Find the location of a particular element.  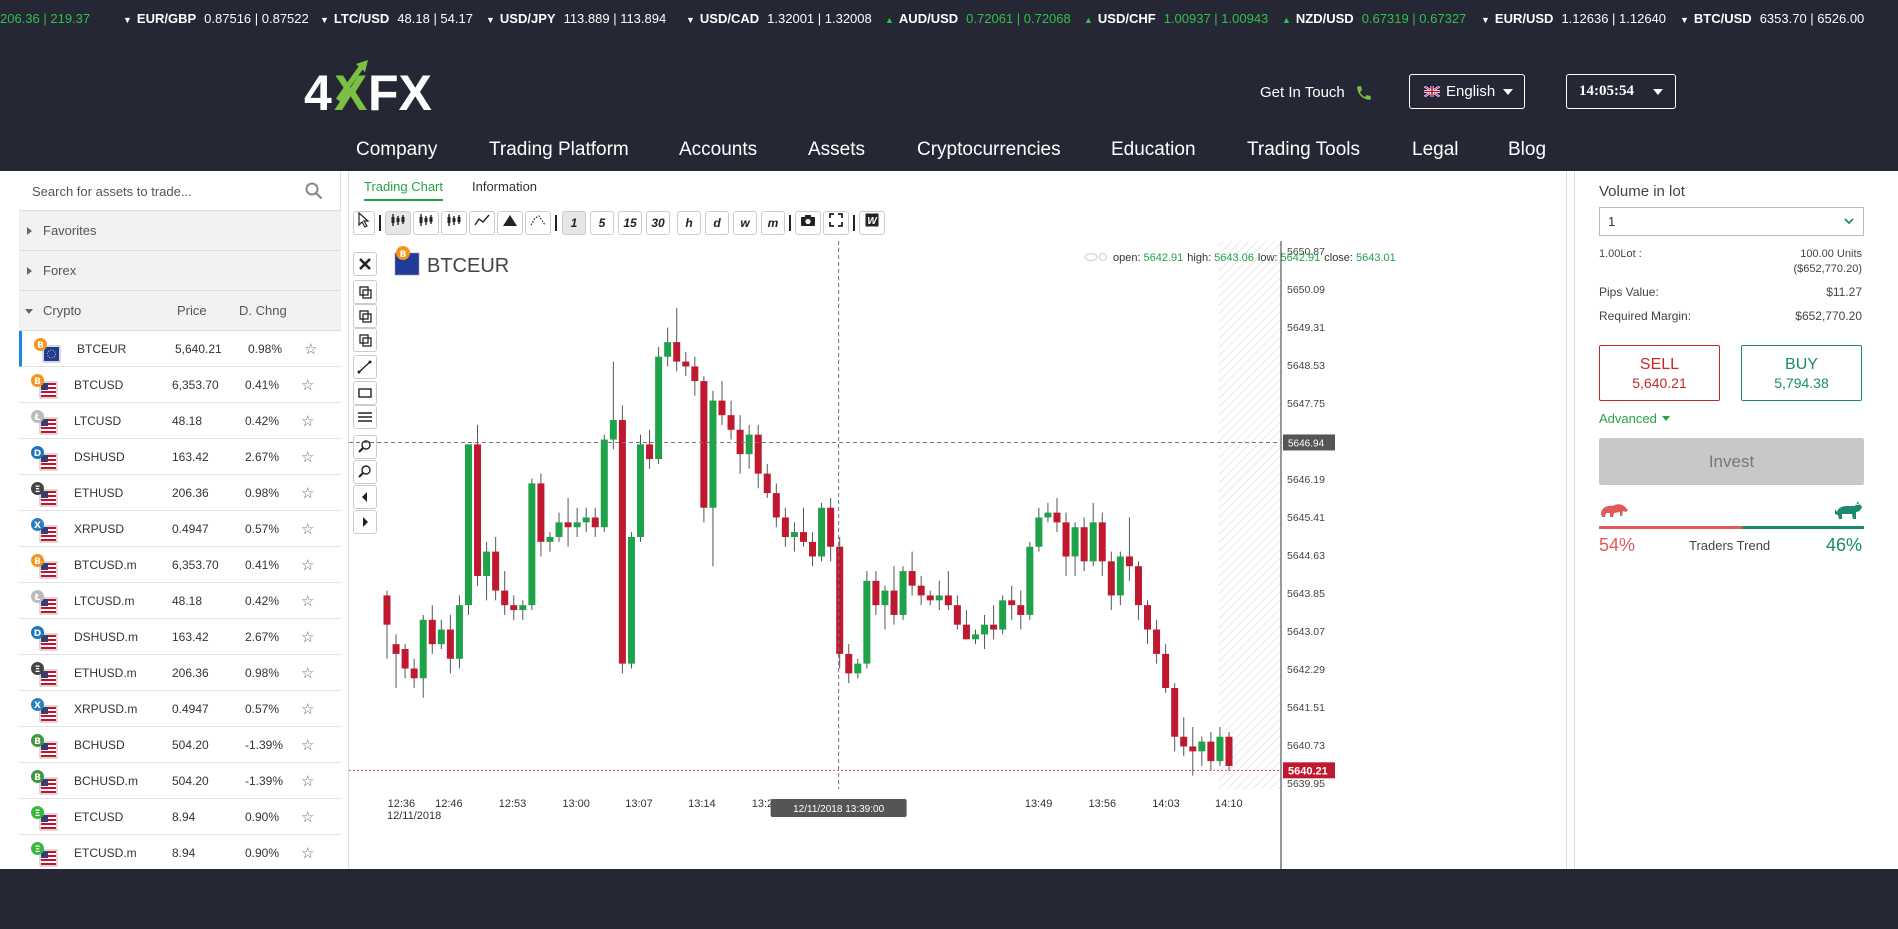

clone-tool-icon is located at coordinates (365, 340).